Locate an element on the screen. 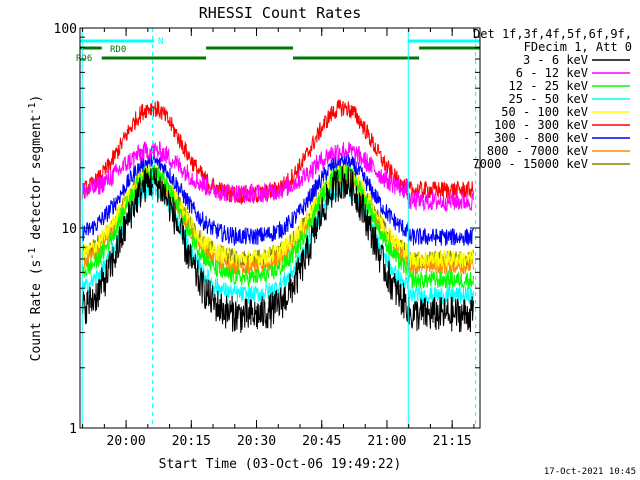 Image resolution: width=640 pixels, height=480 pixels. y-axis-label-main: Count Rate (s is located at coordinates (36, 311).